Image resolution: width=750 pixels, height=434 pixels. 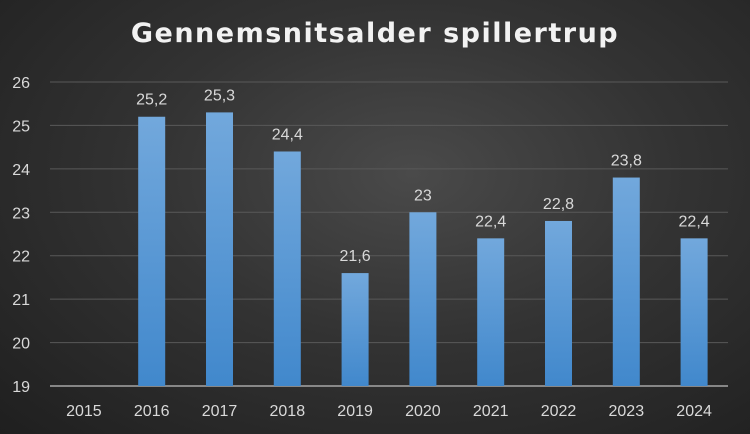 I want to click on bar-2022, so click(x=558, y=303).